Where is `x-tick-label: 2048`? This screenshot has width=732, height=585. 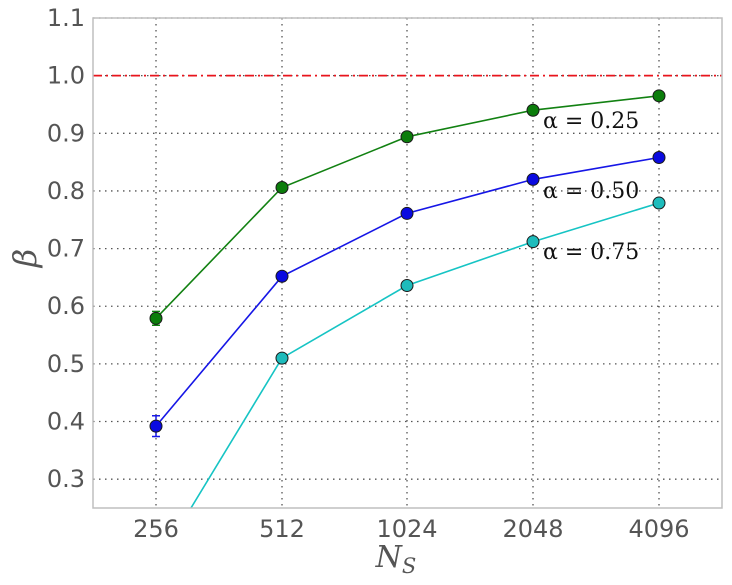
x-tick-label: 2048 is located at coordinates (532, 529).